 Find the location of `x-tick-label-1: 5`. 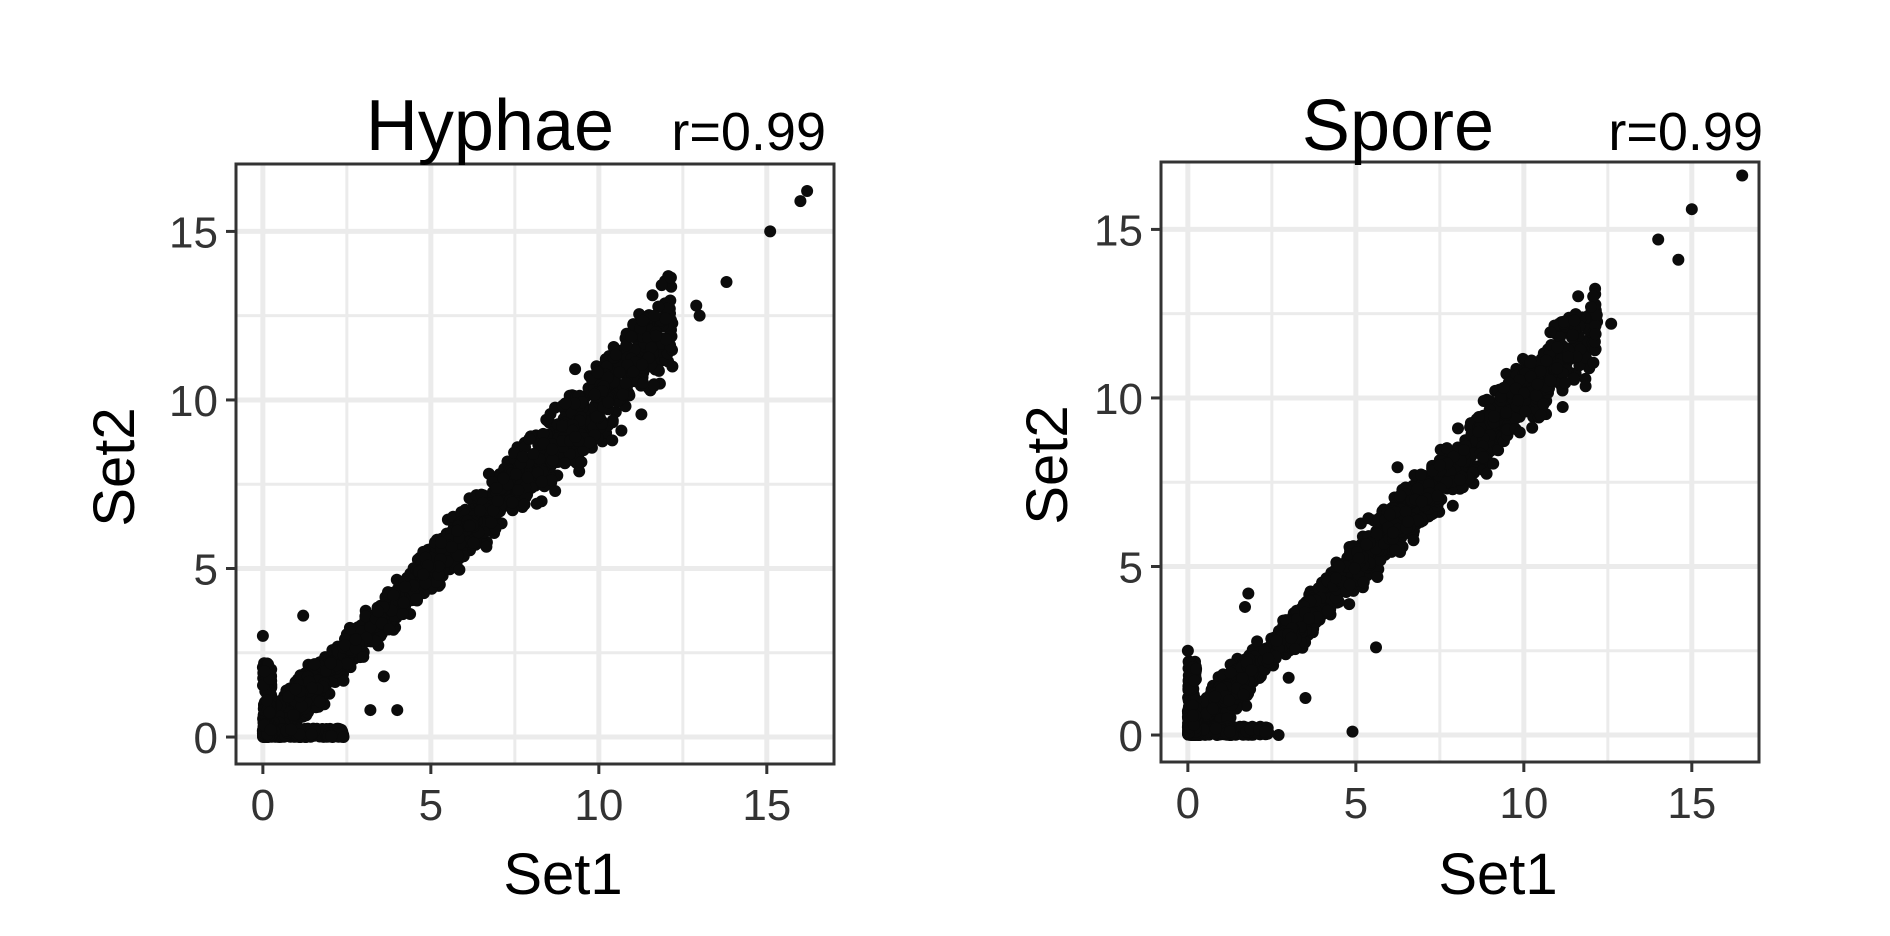

x-tick-label-1: 5 is located at coordinates (431, 805).